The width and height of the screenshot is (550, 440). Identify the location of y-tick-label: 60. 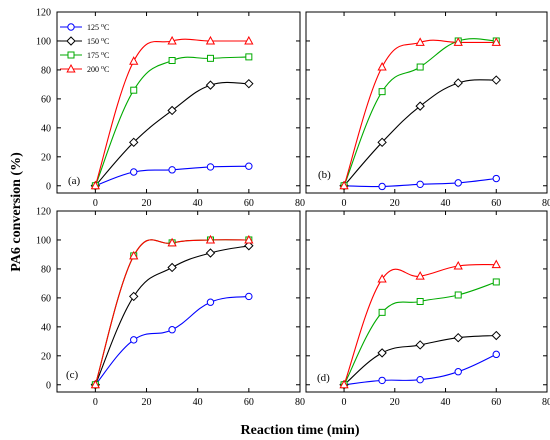
(46, 99).